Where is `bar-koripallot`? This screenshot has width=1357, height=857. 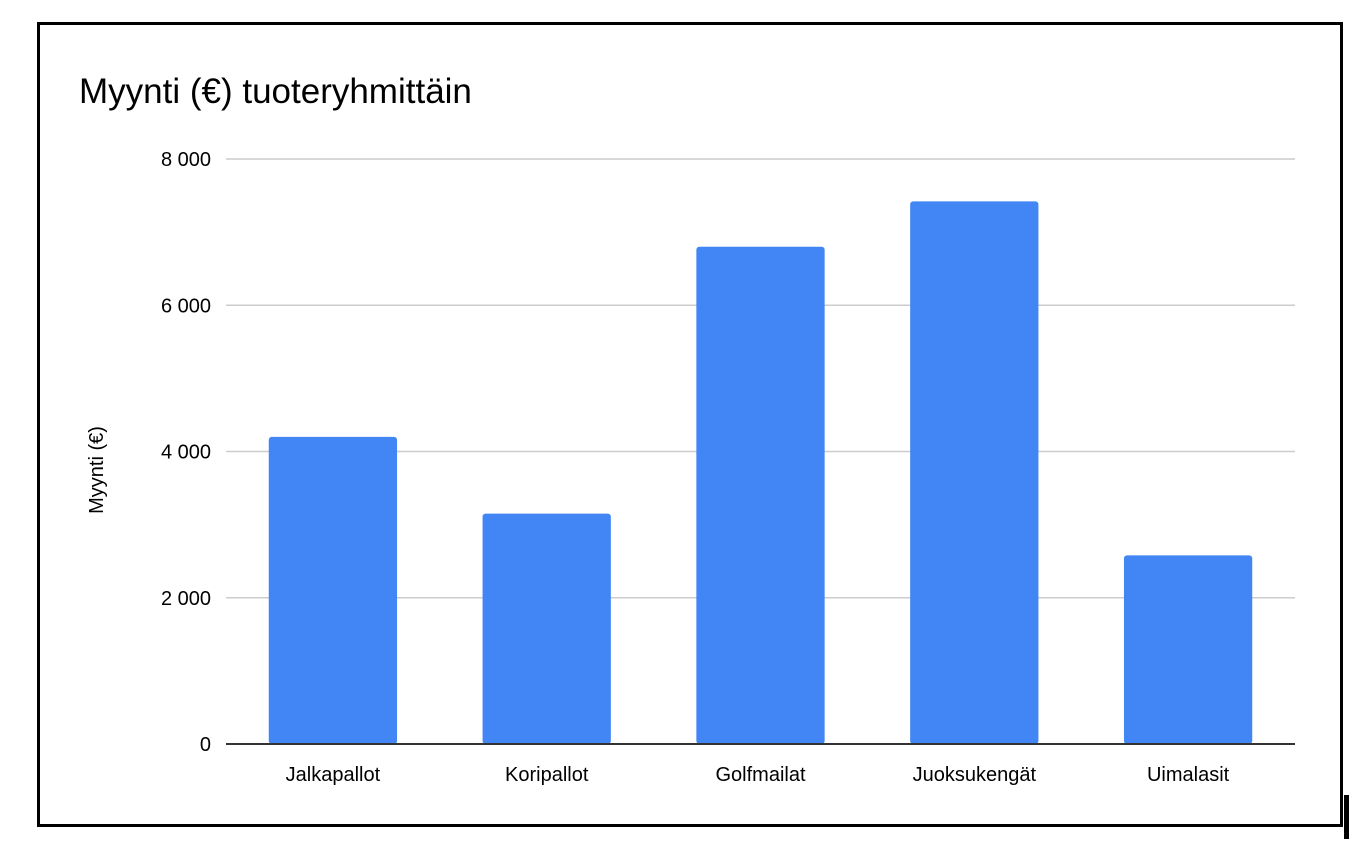 bar-koripallot is located at coordinates (546, 628).